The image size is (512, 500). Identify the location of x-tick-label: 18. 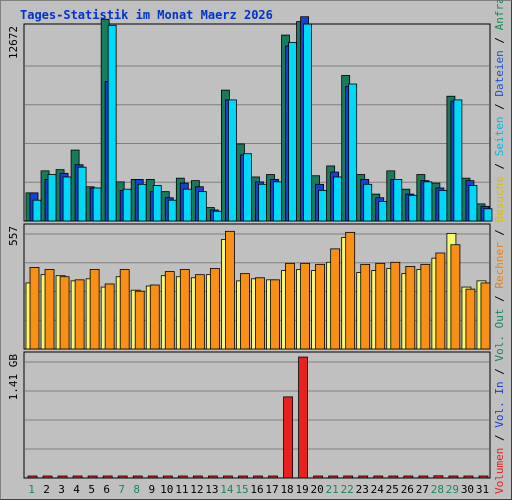
(286, 489).